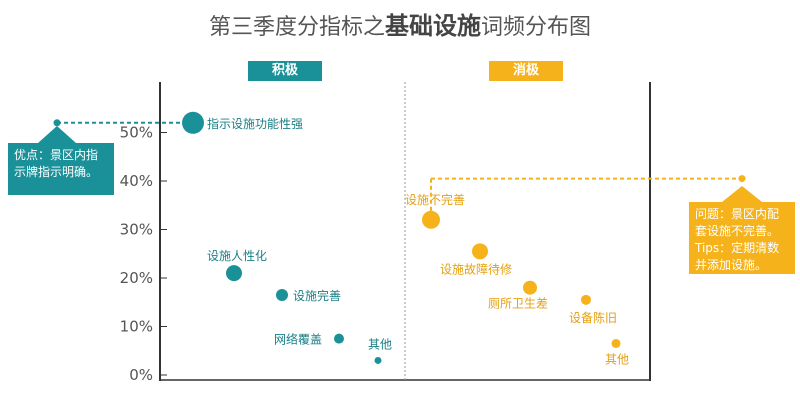 Image resolution: width=800 pixels, height=409 pixels. I want to click on y-tick-label: 30%, so click(136, 230).